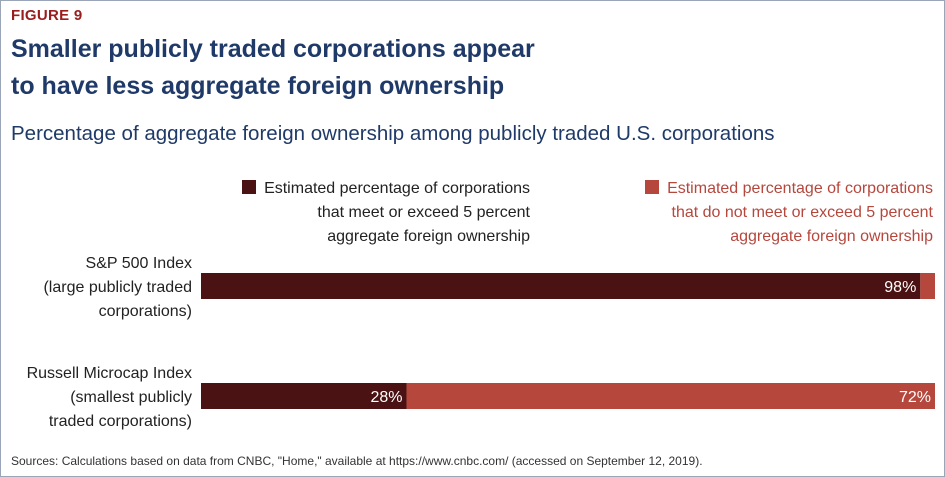 This screenshot has width=945, height=477. What do you see at coordinates (423, 212) in the screenshot?
I see `legend-text: that meet or exceed 5 percent` at bounding box center [423, 212].